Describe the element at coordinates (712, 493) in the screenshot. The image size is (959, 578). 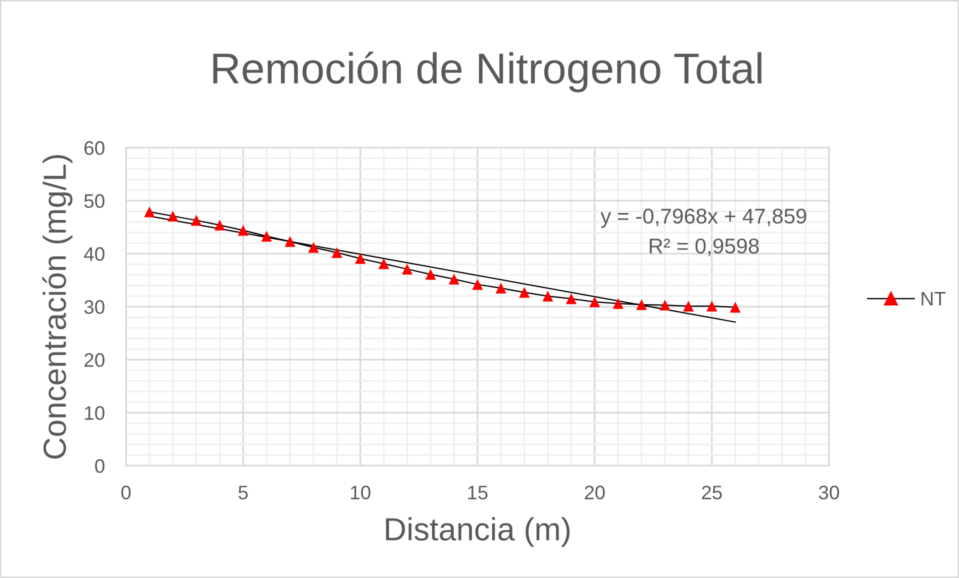
I see `x-tick-label: 25` at that location.